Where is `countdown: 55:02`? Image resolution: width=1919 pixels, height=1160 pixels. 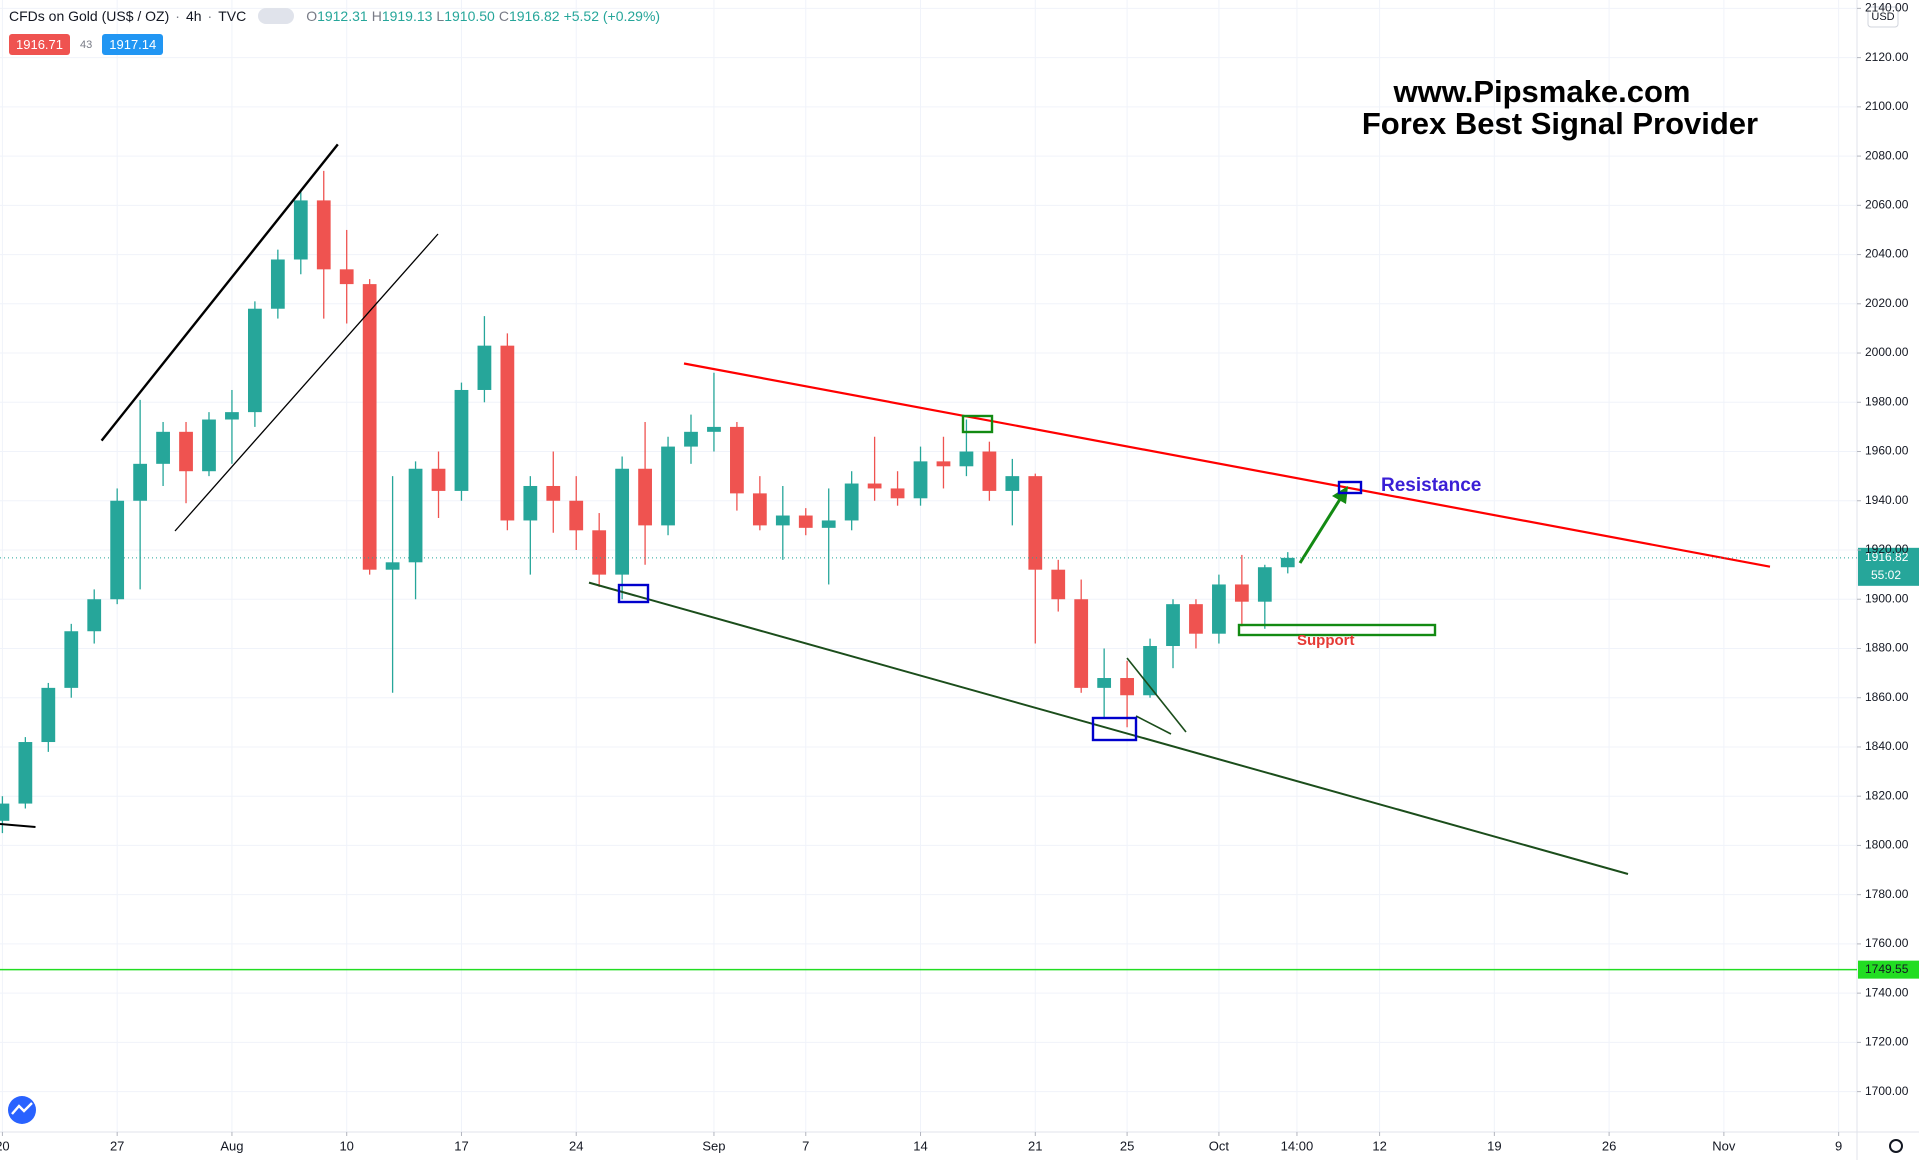 countdown: 55:02 is located at coordinates (1886, 575).